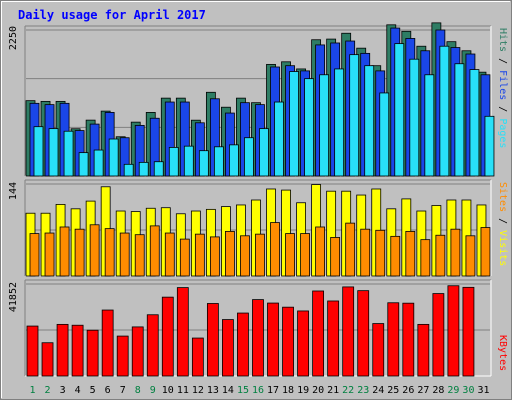 The width and height of the screenshot is (512, 400). Describe the element at coordinates (213, 390) in the screenshot. I see `x-tick-label: 13` at that location.